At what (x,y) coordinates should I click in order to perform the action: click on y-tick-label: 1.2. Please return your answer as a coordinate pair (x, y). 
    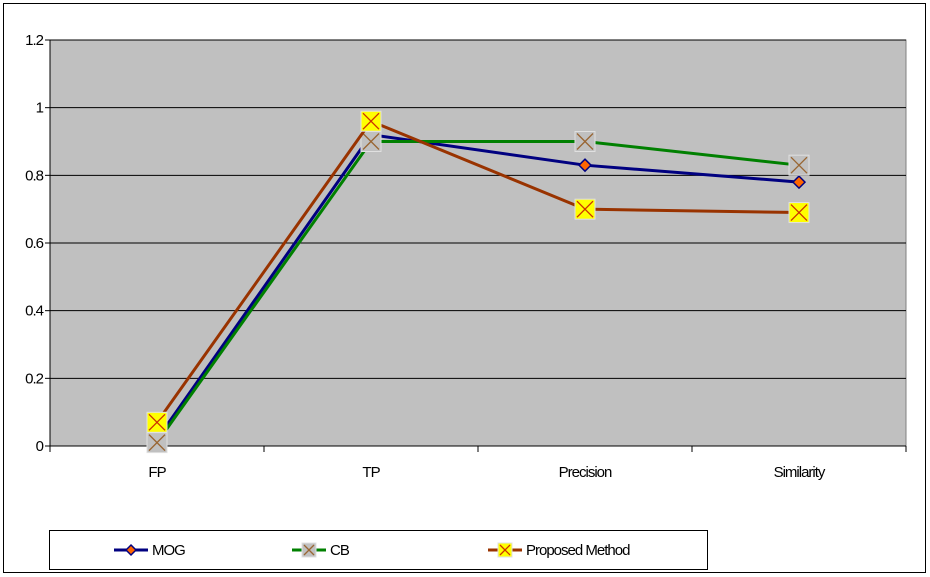
    Looking at the image, I should click on (34, 40).